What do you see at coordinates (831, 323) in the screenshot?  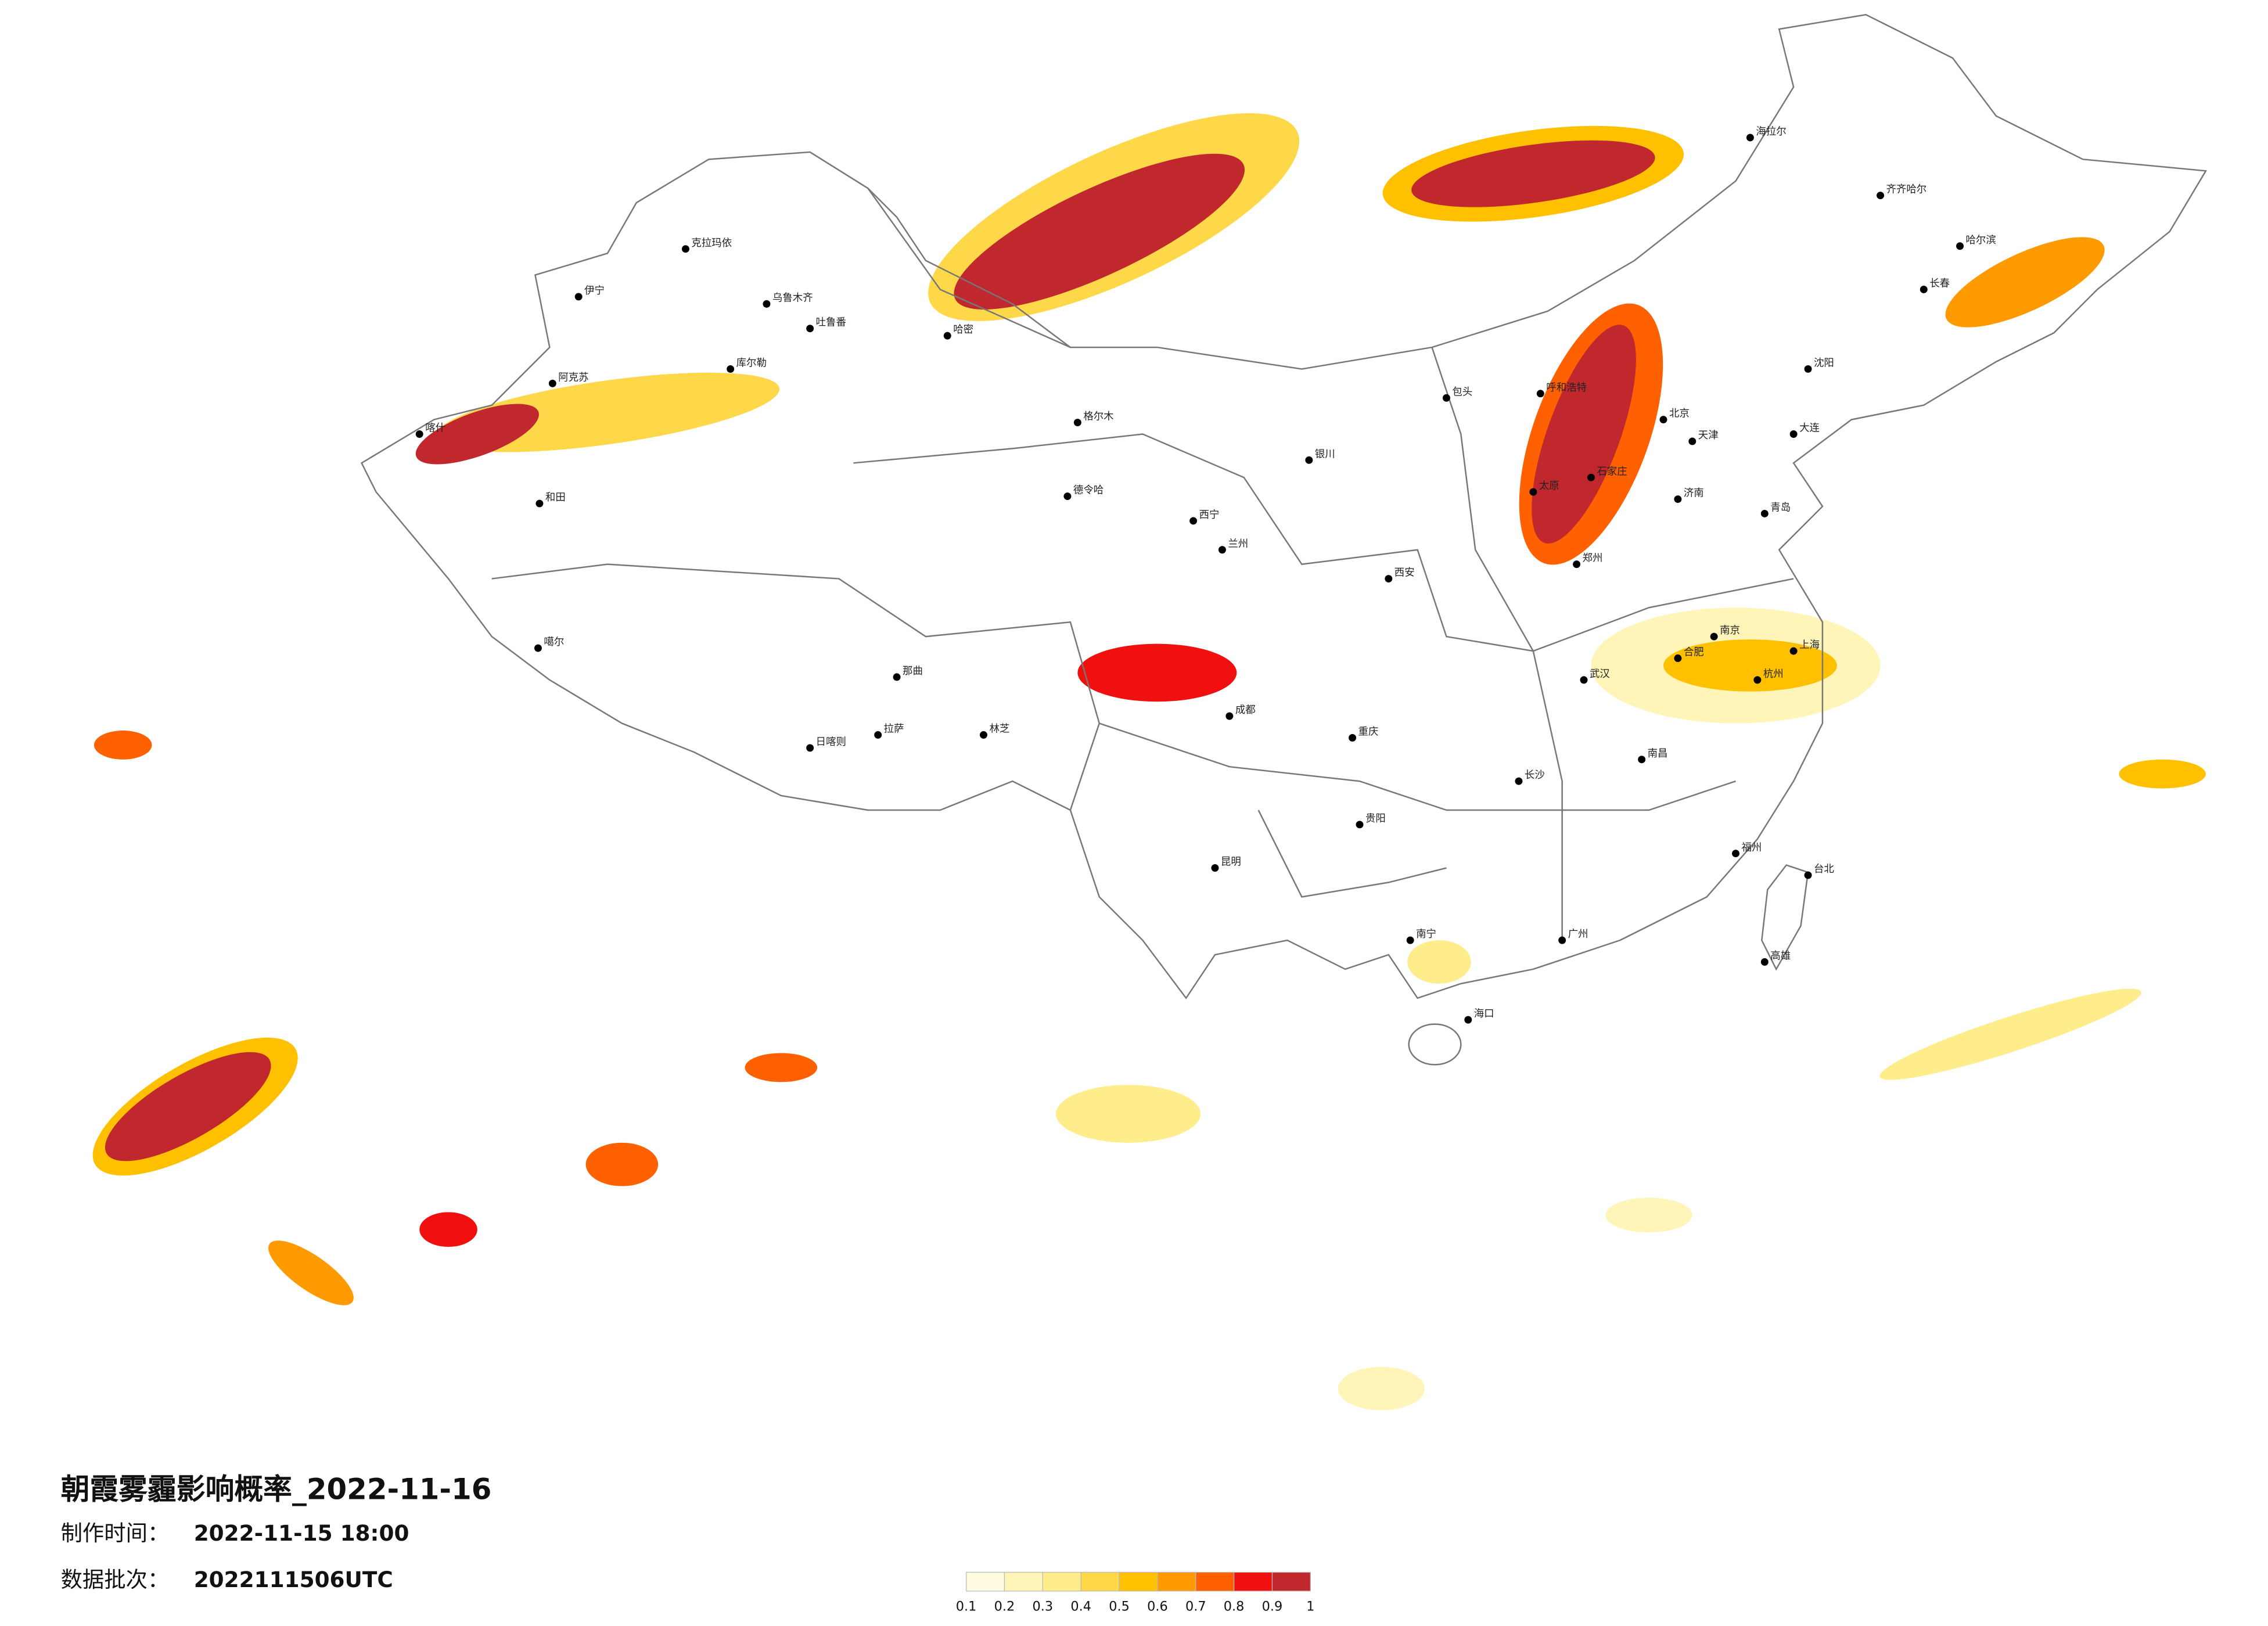 I see `city-label: 吐鲁番` at bounding box center [831, 323].